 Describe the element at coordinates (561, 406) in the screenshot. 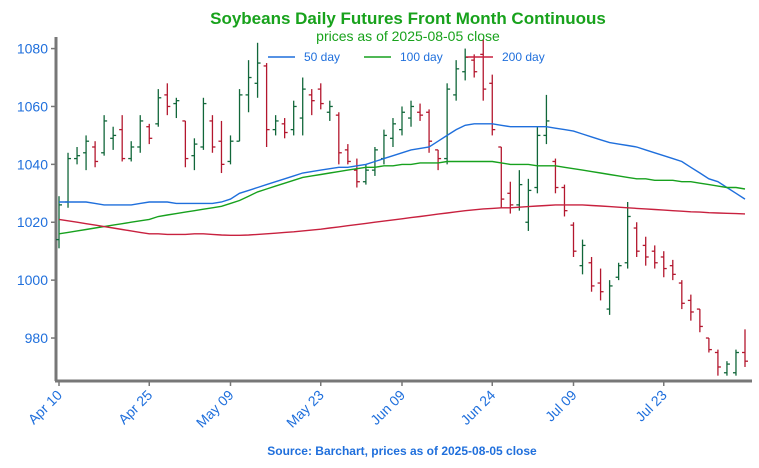

I see `x-tick-label: Jul 09` at that location.